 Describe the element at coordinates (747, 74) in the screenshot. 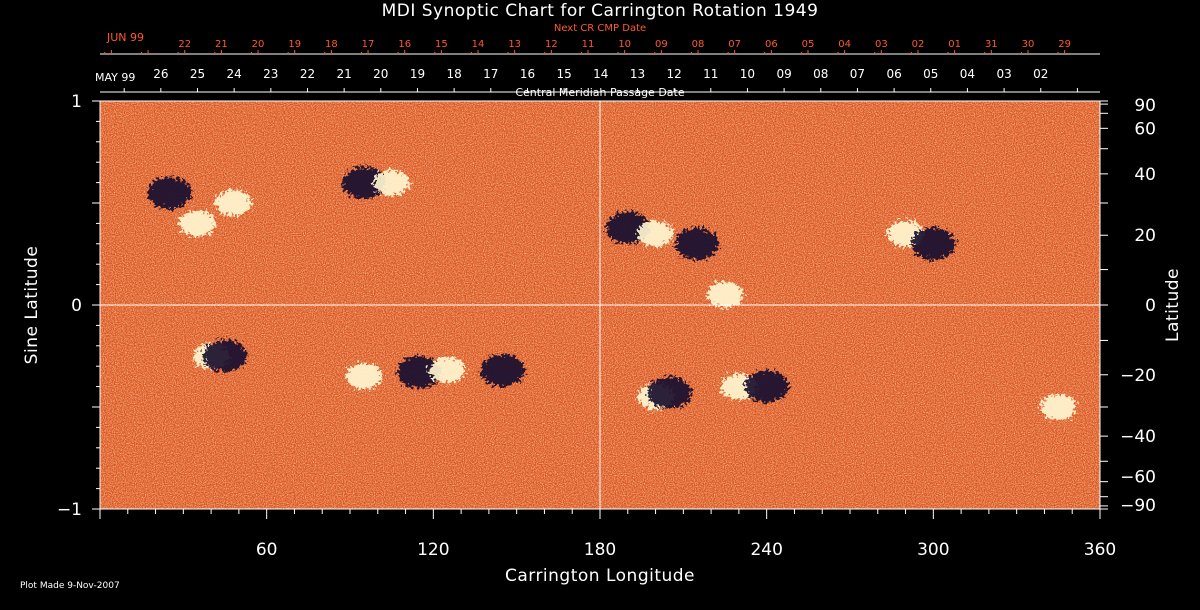

I see `cmp-day-label: 10` at that location.